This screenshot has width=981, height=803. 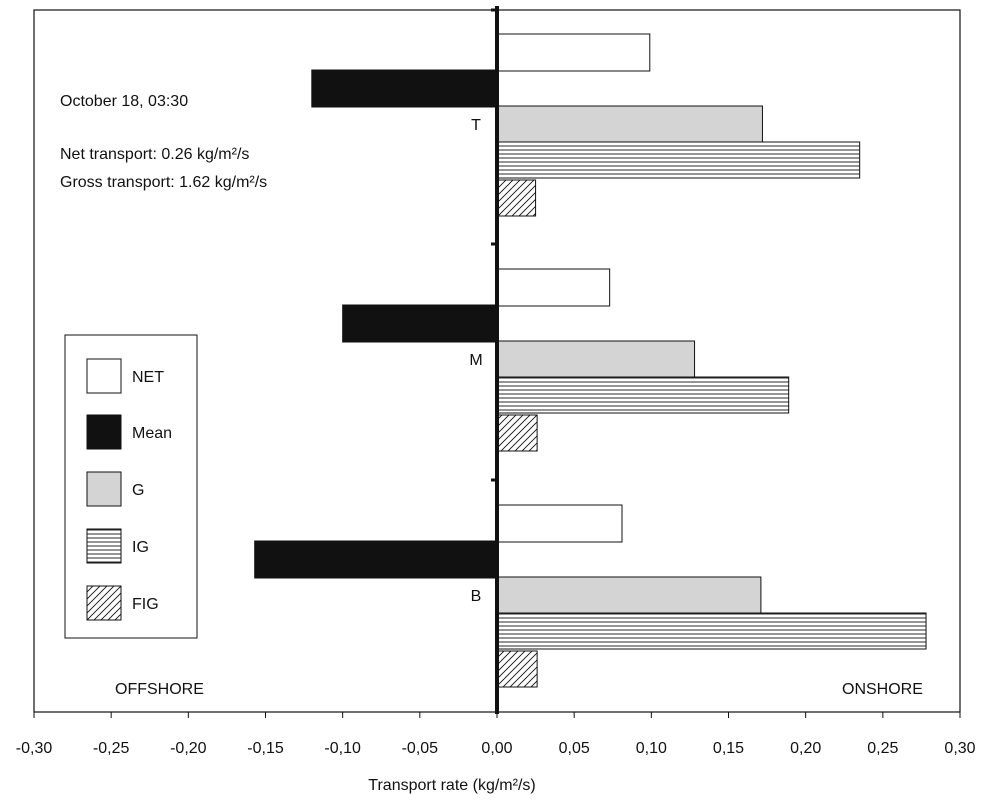 I want to click on annotation-net-transport: Net transport: 0.26 kg/m²/s, so click(x=154, y=154).